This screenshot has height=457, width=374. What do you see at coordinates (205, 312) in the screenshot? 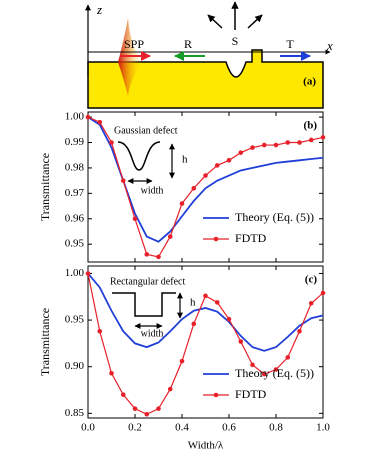
I see `series-line` at bounding box center [205, 312].